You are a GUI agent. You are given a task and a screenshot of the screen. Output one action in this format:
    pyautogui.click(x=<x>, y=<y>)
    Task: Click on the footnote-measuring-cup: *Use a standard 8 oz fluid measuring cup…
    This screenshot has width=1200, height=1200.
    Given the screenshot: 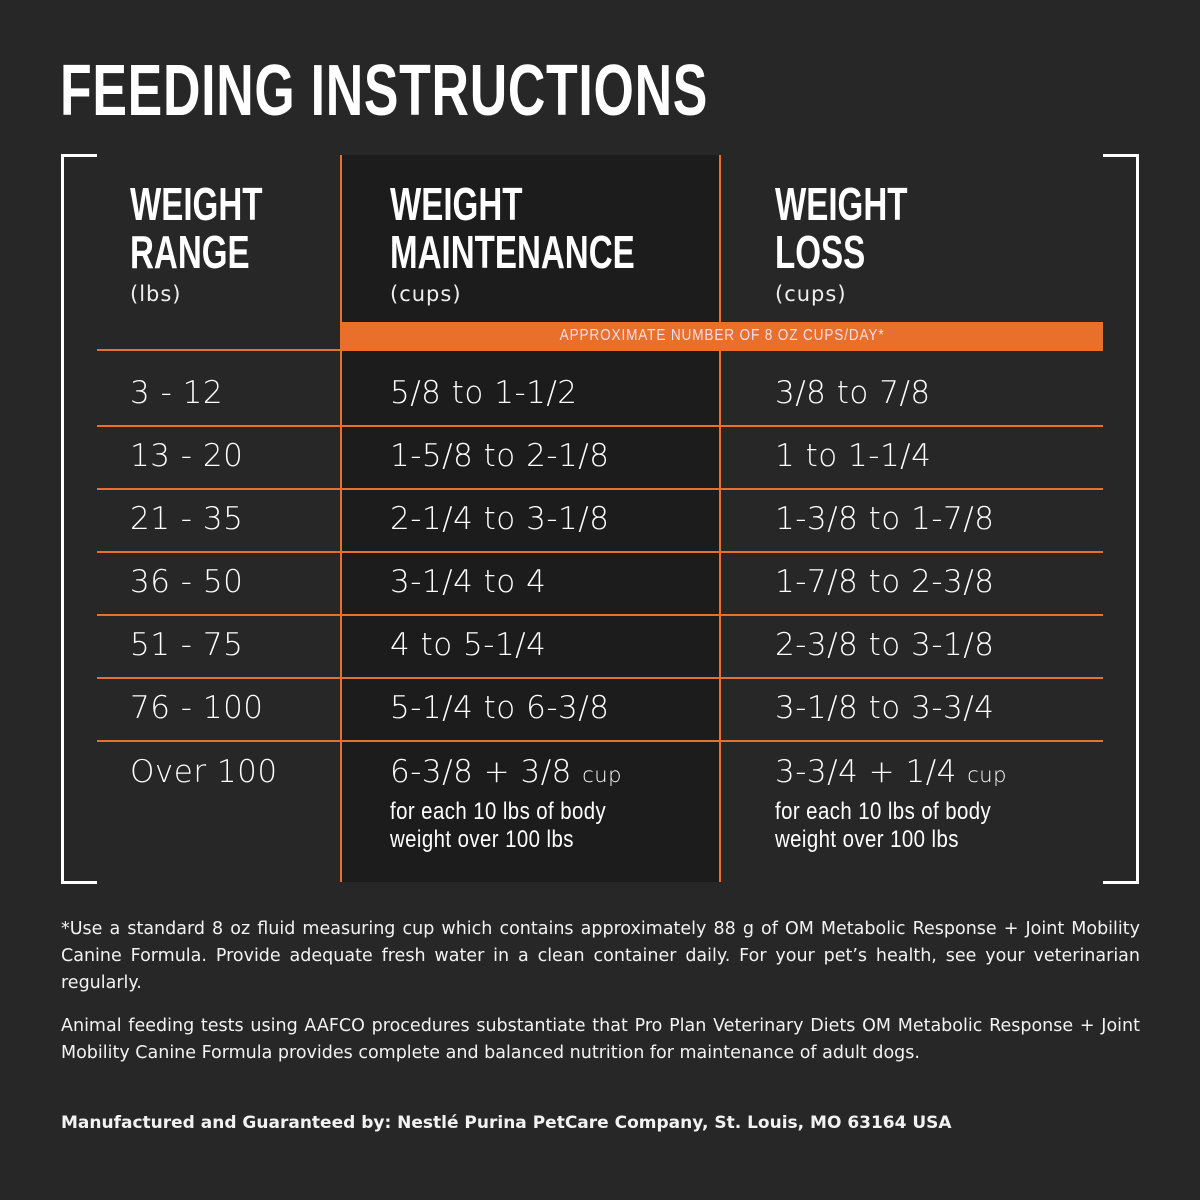 What is the action you would take?
    pyautogui.click(x=600, y=956)
    